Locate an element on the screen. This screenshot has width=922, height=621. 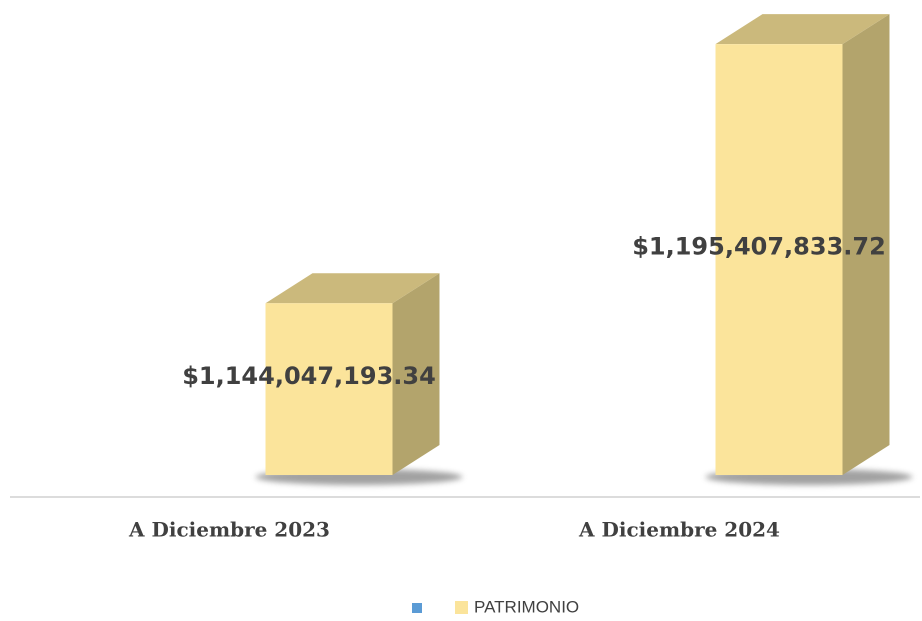
legend-marker-decor is located at coordinates (417, 608).